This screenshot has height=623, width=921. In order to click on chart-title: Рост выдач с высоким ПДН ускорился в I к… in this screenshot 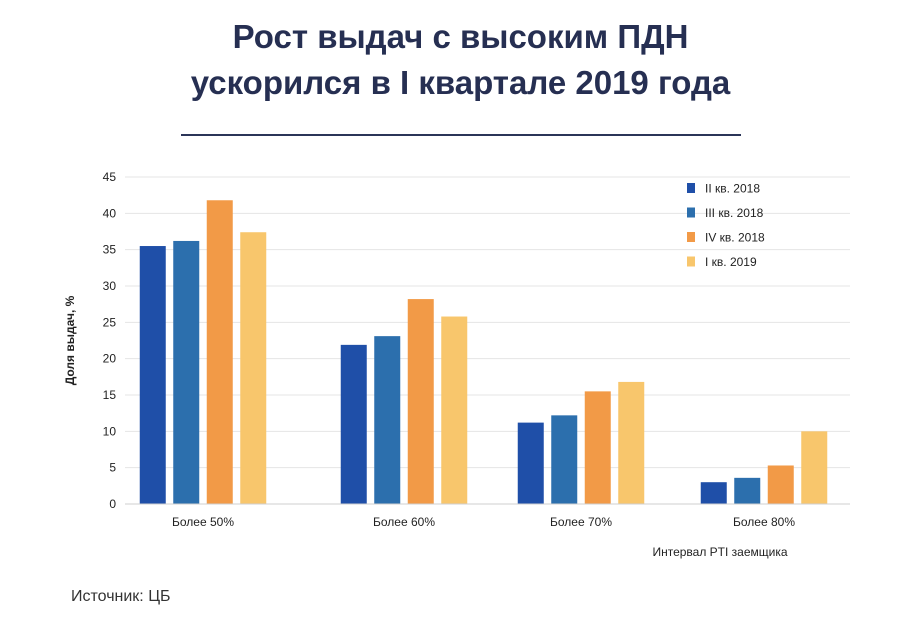, I will do `click(460, 60)`.